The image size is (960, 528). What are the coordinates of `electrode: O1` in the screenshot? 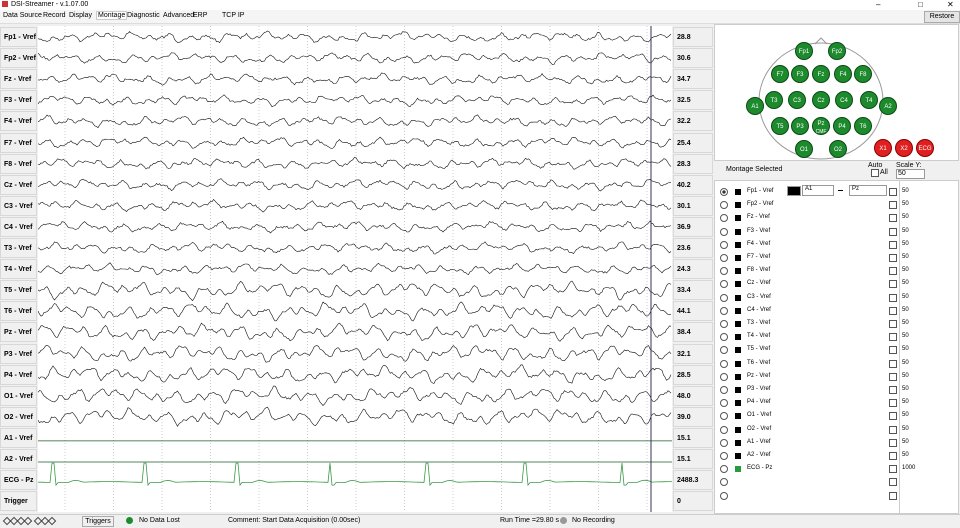 It's located at (804, 149).